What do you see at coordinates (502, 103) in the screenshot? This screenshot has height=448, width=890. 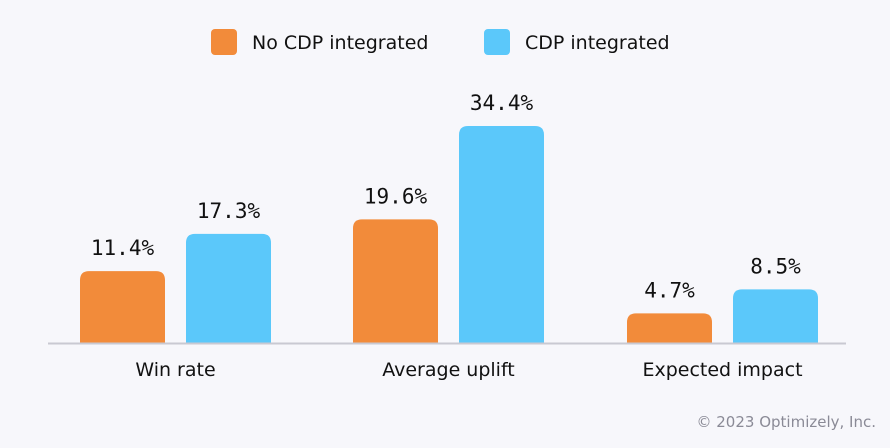 I see `data-label: 34.4%` at bounding box center [502, 103].